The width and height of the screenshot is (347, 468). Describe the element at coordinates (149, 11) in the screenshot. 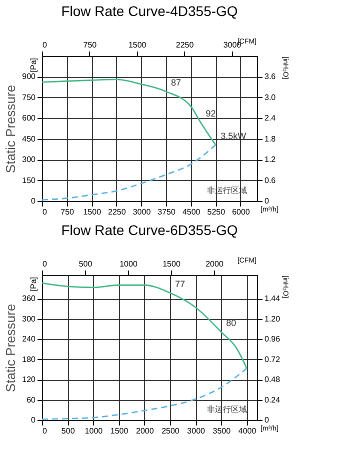

I see `chart-title: Flow Rate Curve-4D355-GQ` at that location.